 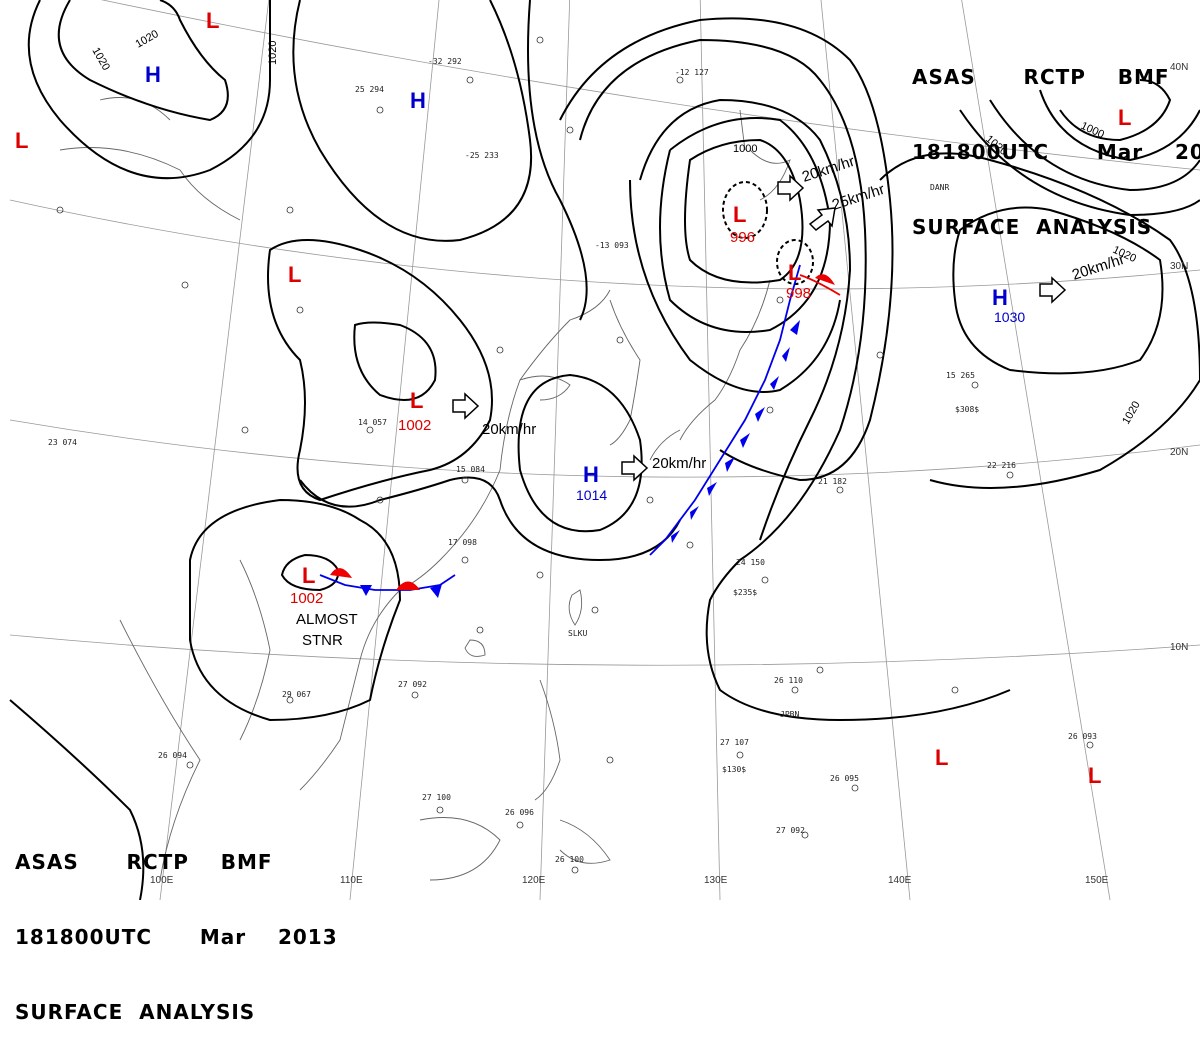 What do you see at coordinates (143, 61) in the screenshot?
I see `isobar-nw-high-inner` at bounding box center [143, 61].